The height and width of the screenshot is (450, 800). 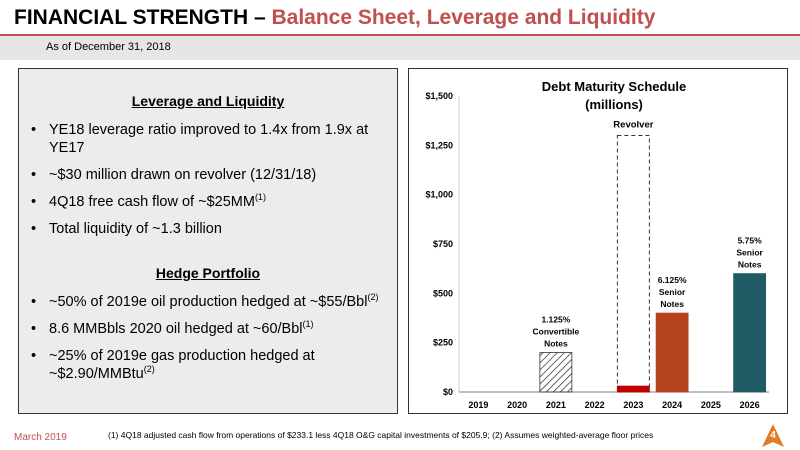 I want to click on y-tick-label: $750, so click(x=443, y=244).